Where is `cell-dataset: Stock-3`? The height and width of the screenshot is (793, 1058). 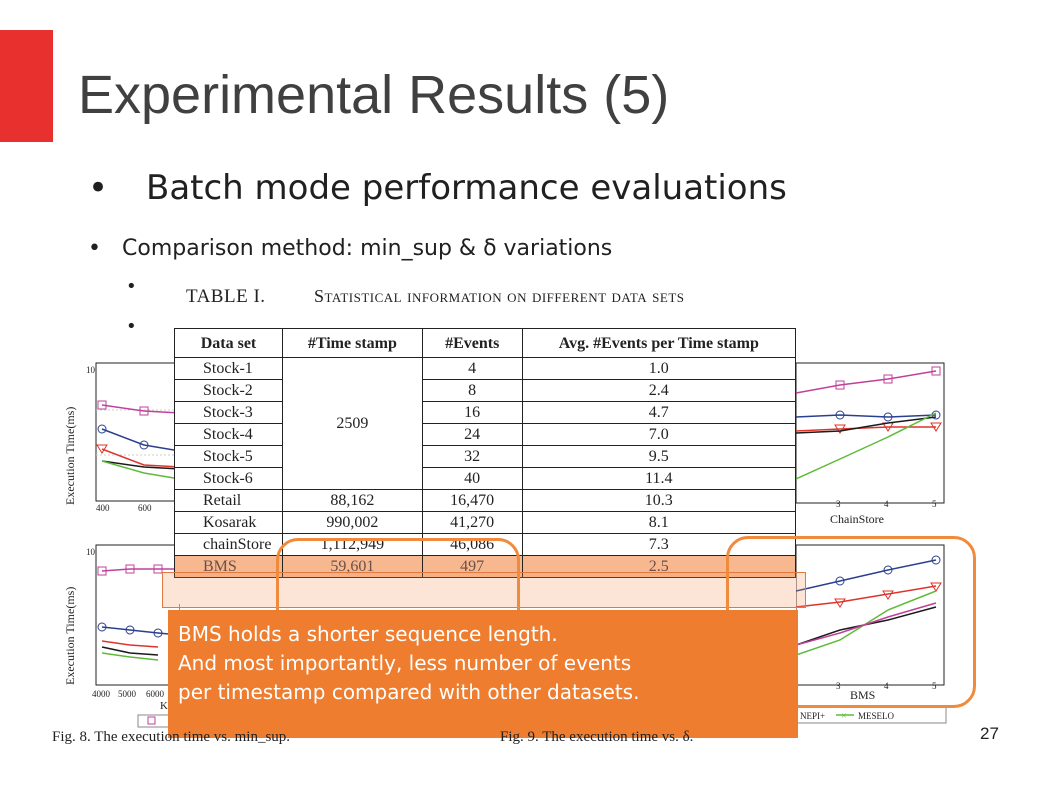
cell-dataset: Stock-3 is located at coordinates (228, 412).